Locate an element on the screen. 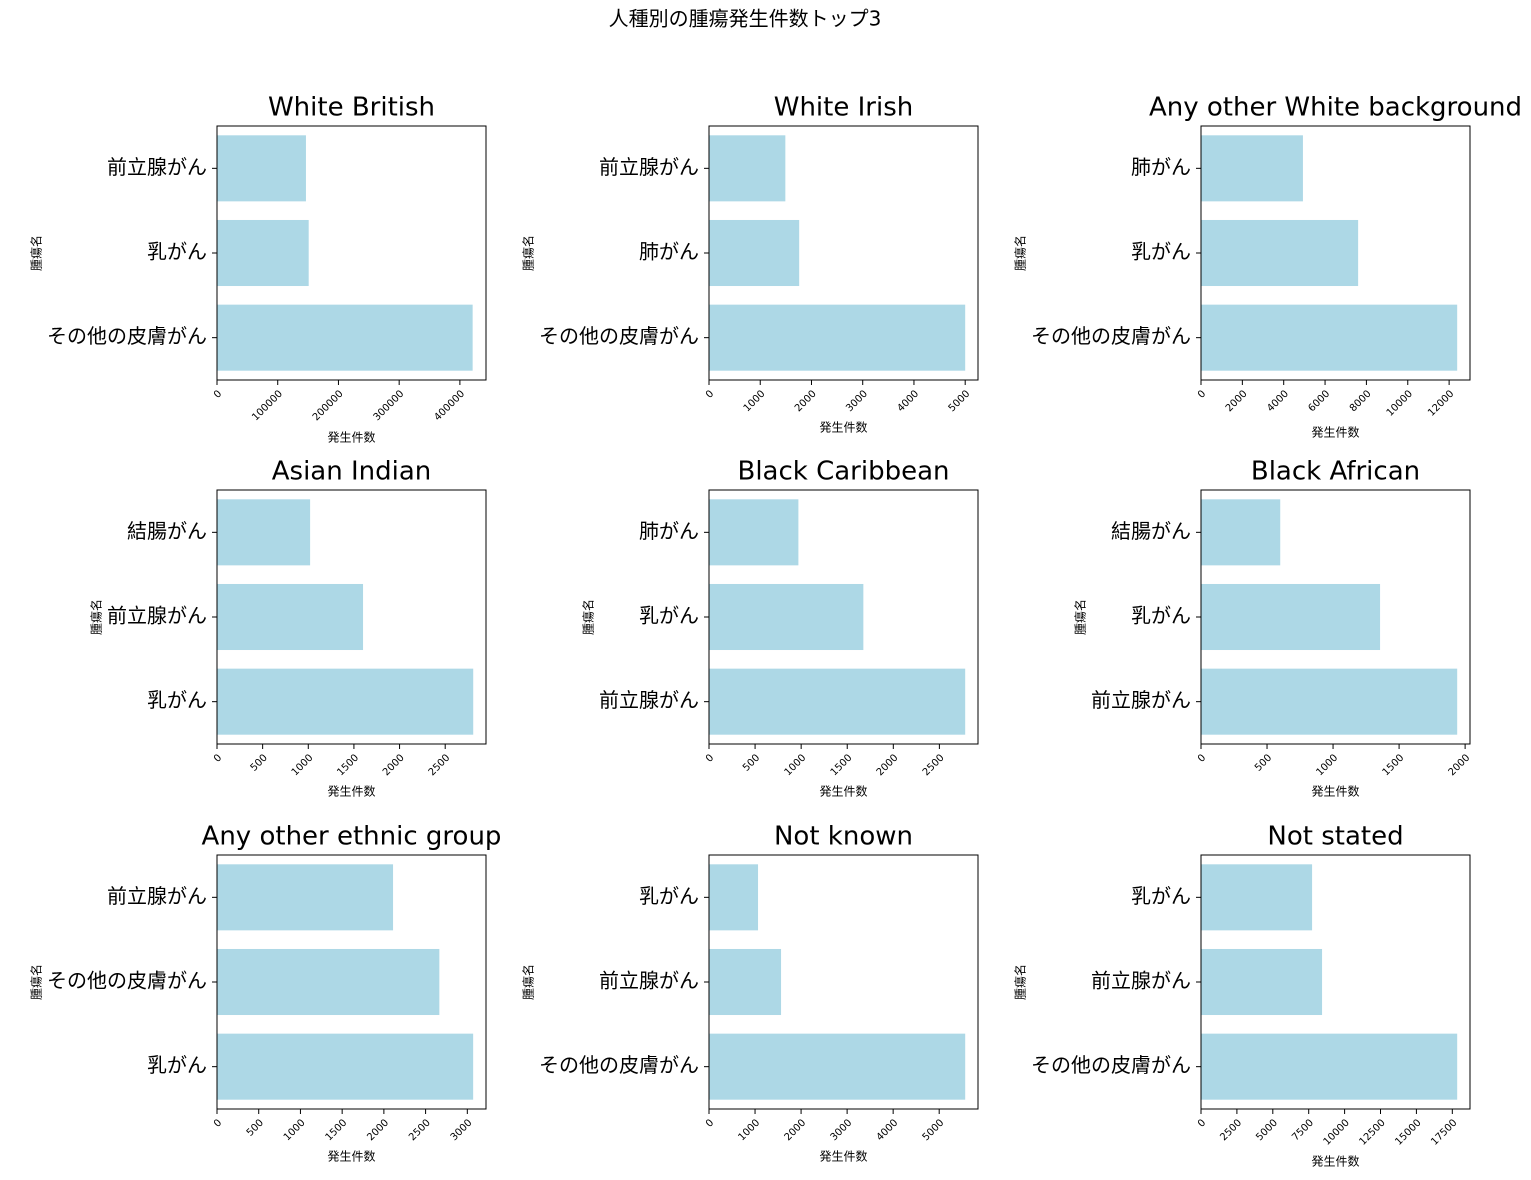 Image resolution: width=1531 pixels, height=1180 pixels. subplot-title: Black Caribbean is located at coordinates (843, 472).